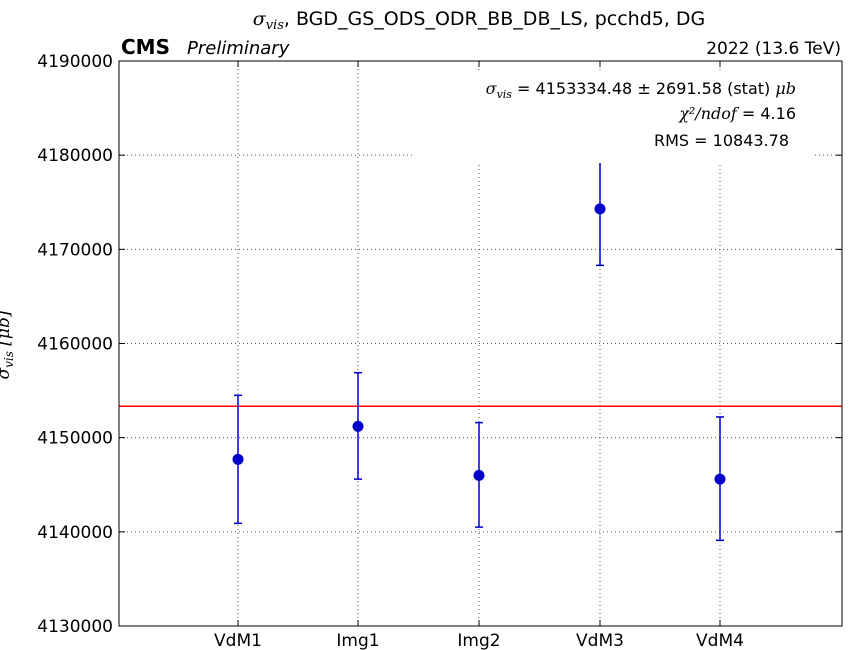 The height and width of the screenshot is (650, 850). Describe the element at coordinates (238, 48) in the screenshot. I see `cms-sublabel: Preliminary` at that location.